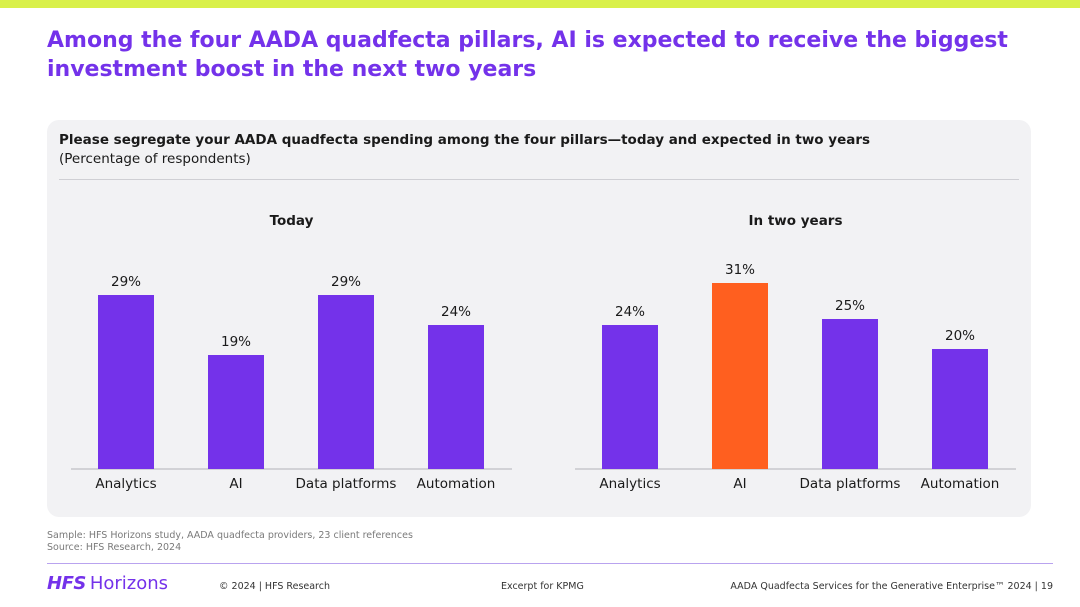 Image resolution: width=1080 pixels, height=607 pixels. Describe the element at coordinates (275, 586) in the screenshot. I see `footer-copyright: © 2024 | HFS Research` at that location.